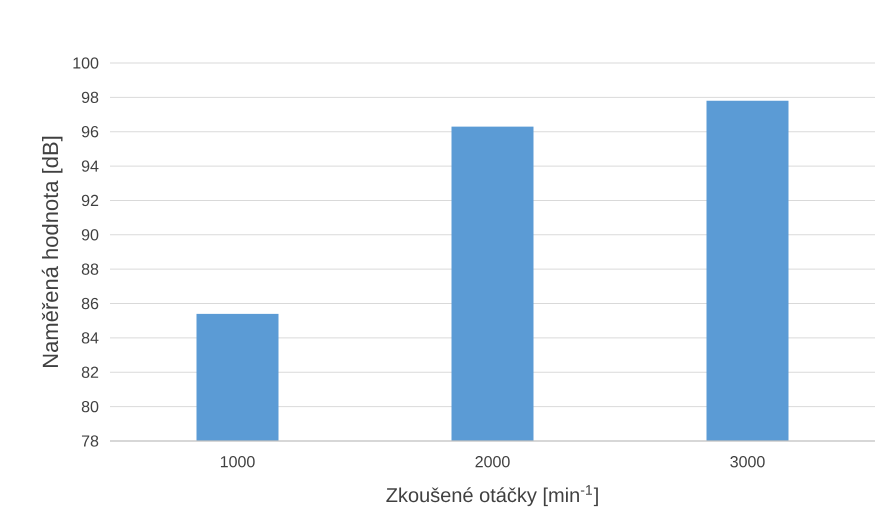 The image size is (890, 523). Describe the element at coordinates (90, 200) in the screenshot. I see `y-tick-label: 92` at that location.